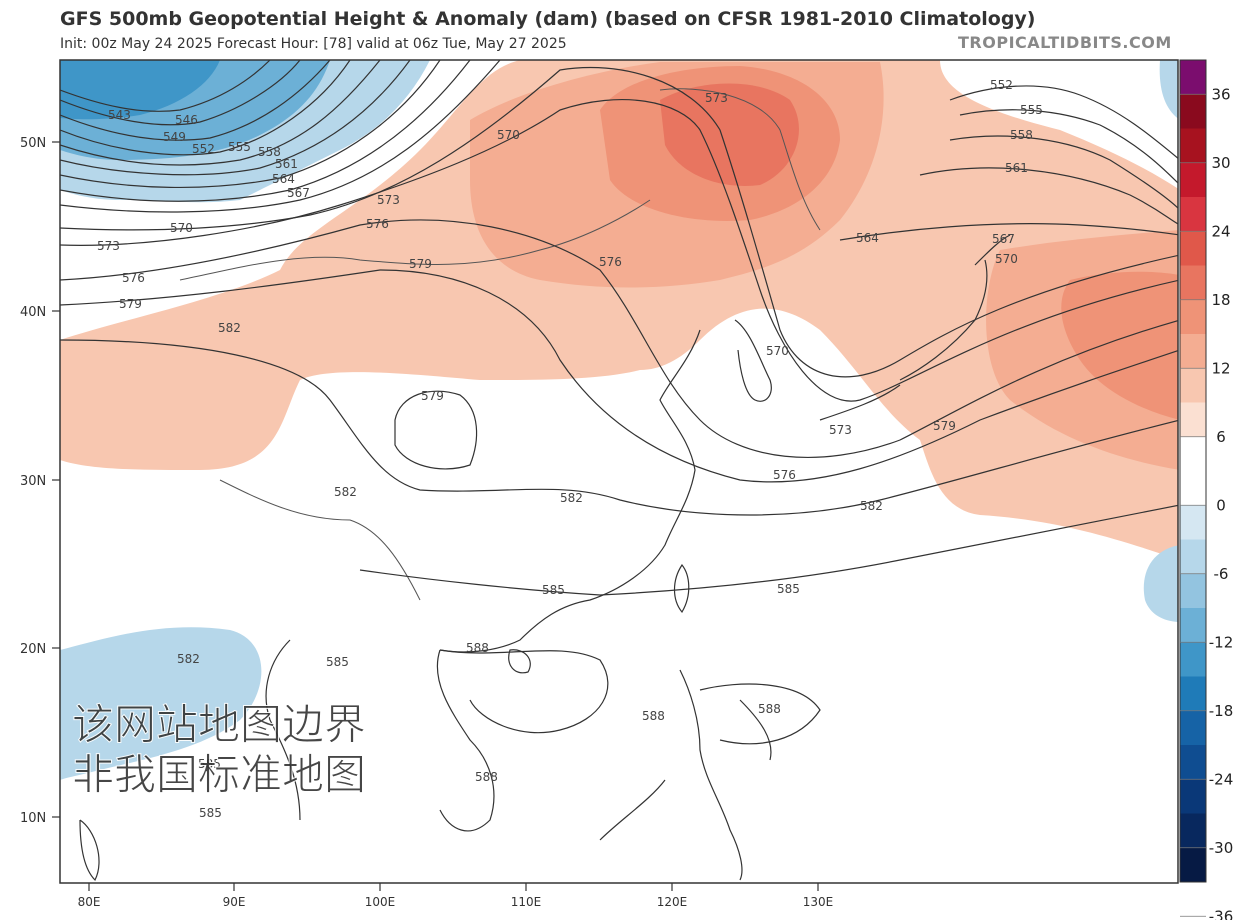 This screenshot has width=1260, height=920. I want to click on colorbar-tick-label: -12, so click(1221, 642).